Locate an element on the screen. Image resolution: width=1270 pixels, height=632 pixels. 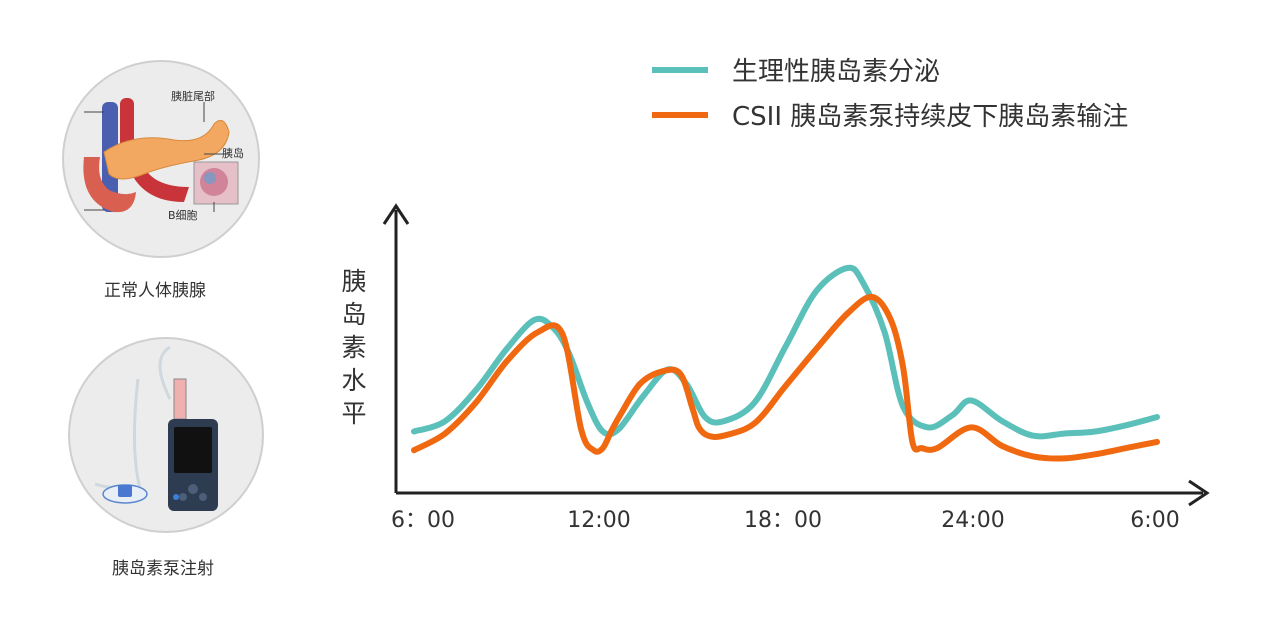
pump-screen-shape is located at coordinates (193, 450).